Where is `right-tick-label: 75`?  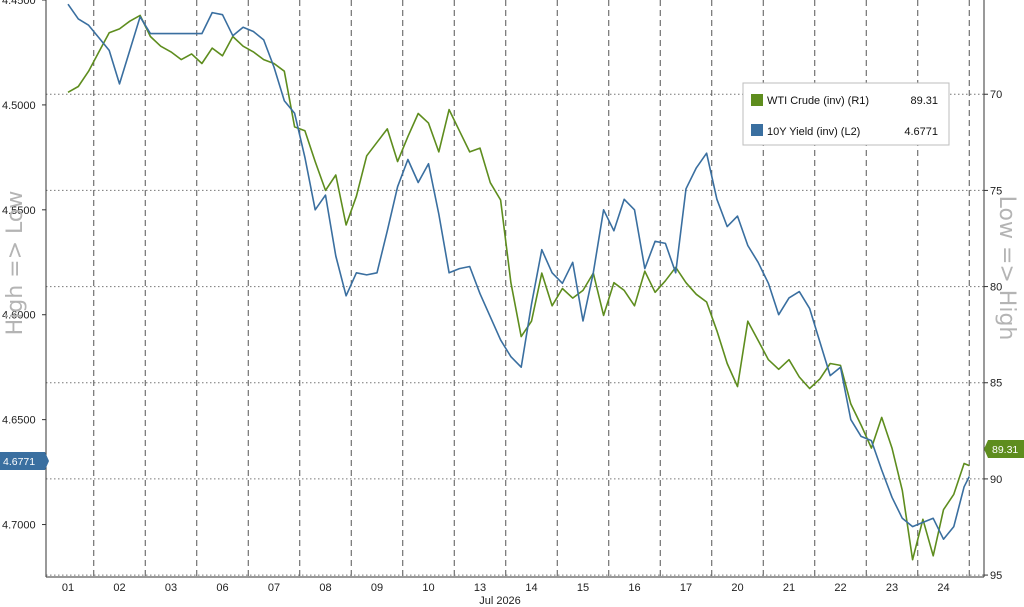
right-tick-label: 75 is located at coordinates (996, 191).